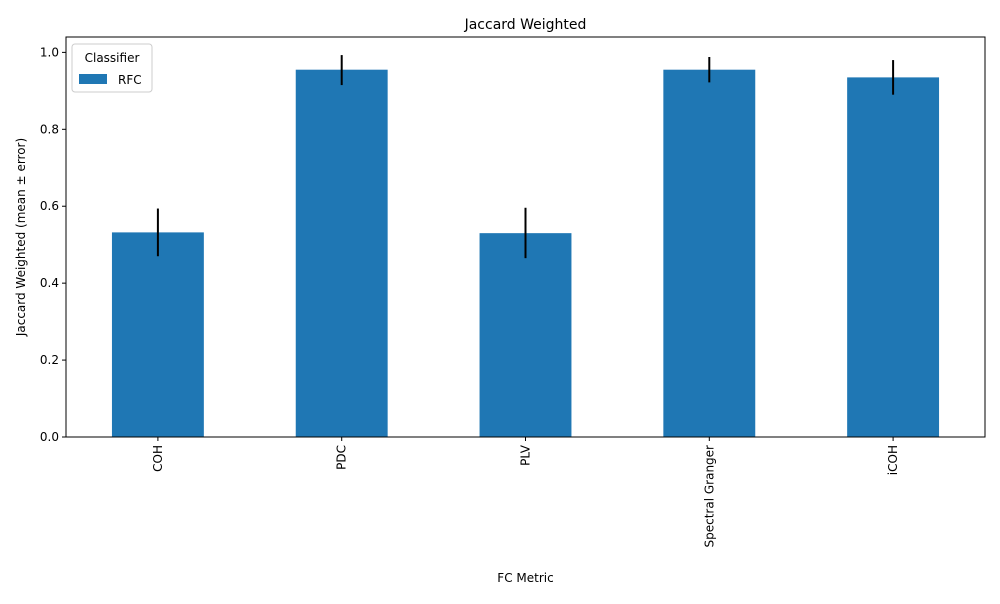 The height and width of the screenshot is (604, 1000). Describe the element at coordinates (49, 283) in the screenshot. I see `y-tick-label: 0.4` at that location.